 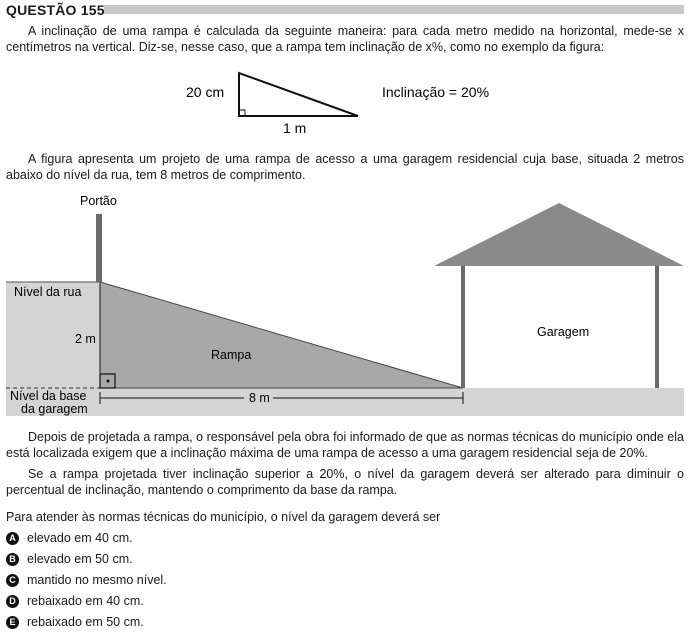 What do you see at coordinates (205, 92) in the screenshot?
I see `example-vertical-label: 20 cm` at bounding box center [205, 92].